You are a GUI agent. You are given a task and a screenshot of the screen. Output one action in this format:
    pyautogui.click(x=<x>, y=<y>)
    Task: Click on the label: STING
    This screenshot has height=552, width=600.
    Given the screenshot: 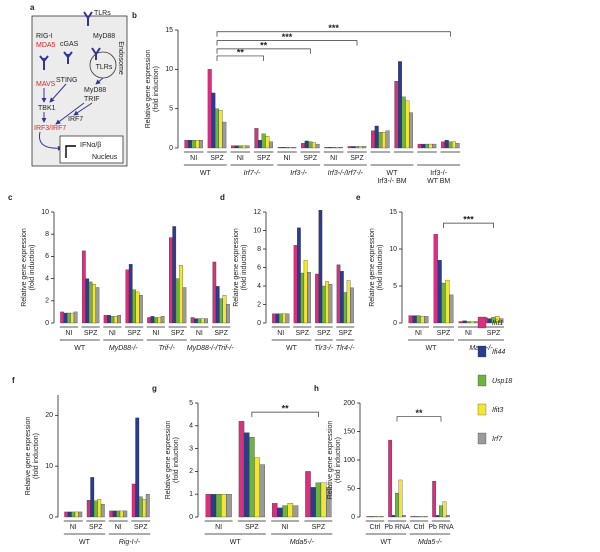 What is the action you would take?
    pyautogui.click(x=66, y=80)
    